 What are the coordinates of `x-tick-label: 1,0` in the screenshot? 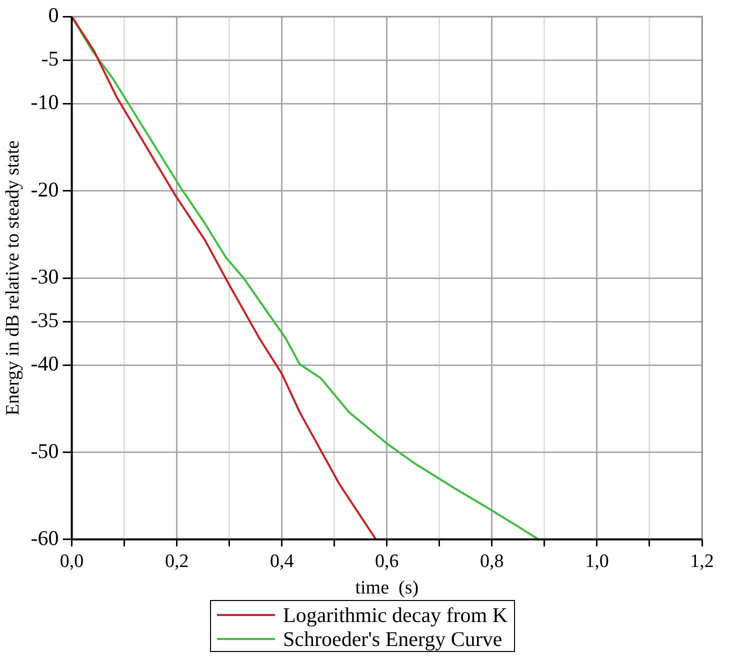 It's located at (597, 561).